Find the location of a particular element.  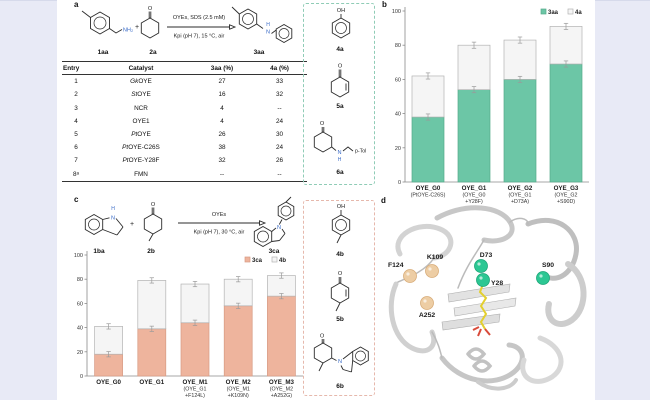

residue-label: S90 is located at coordinates (548, 265).